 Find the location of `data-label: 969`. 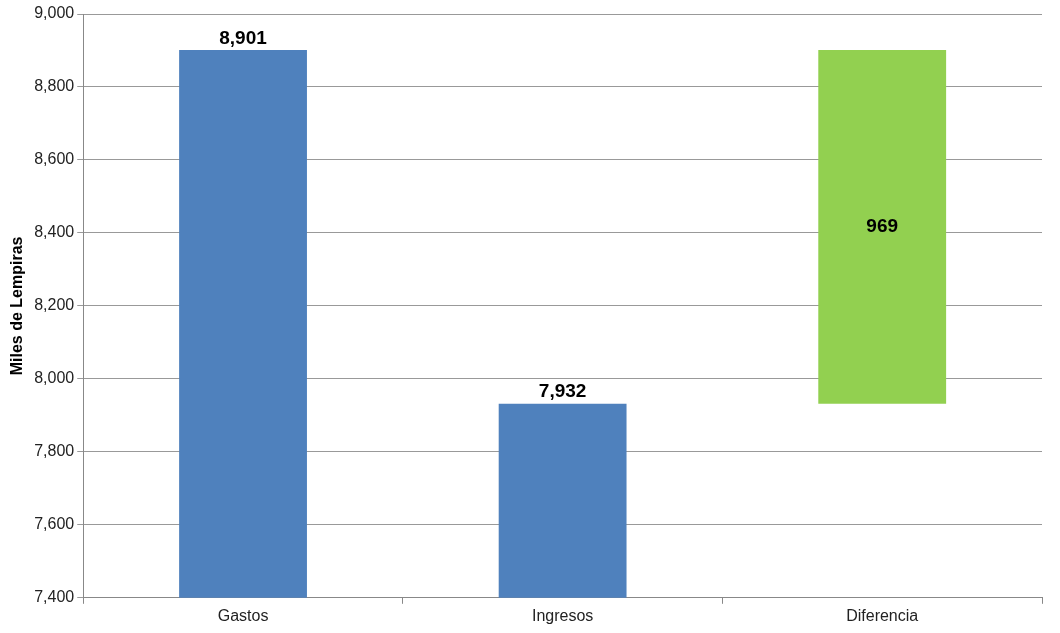

data-label: 969 is located at coordinates (882, 226).